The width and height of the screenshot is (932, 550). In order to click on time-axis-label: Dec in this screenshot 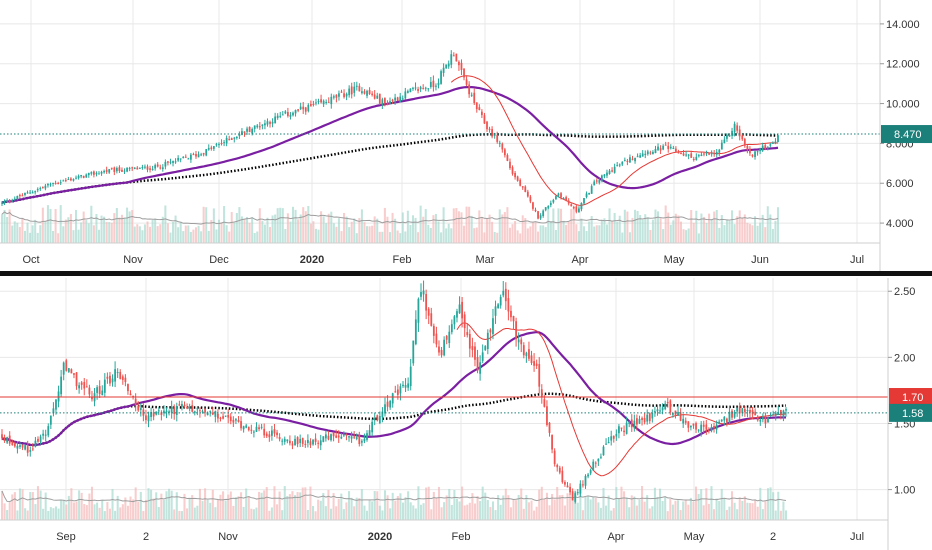, I will do `click(219, 260)`.